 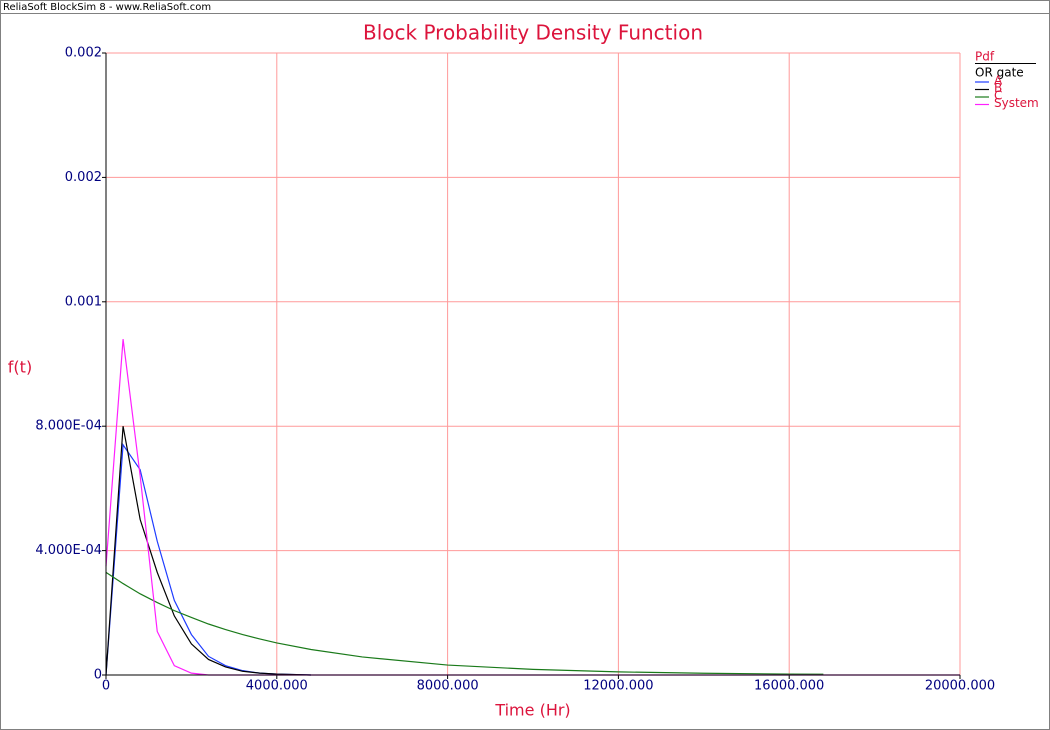 I want to click on x-tick-label: 20000.000, so click(x=960, y=686).